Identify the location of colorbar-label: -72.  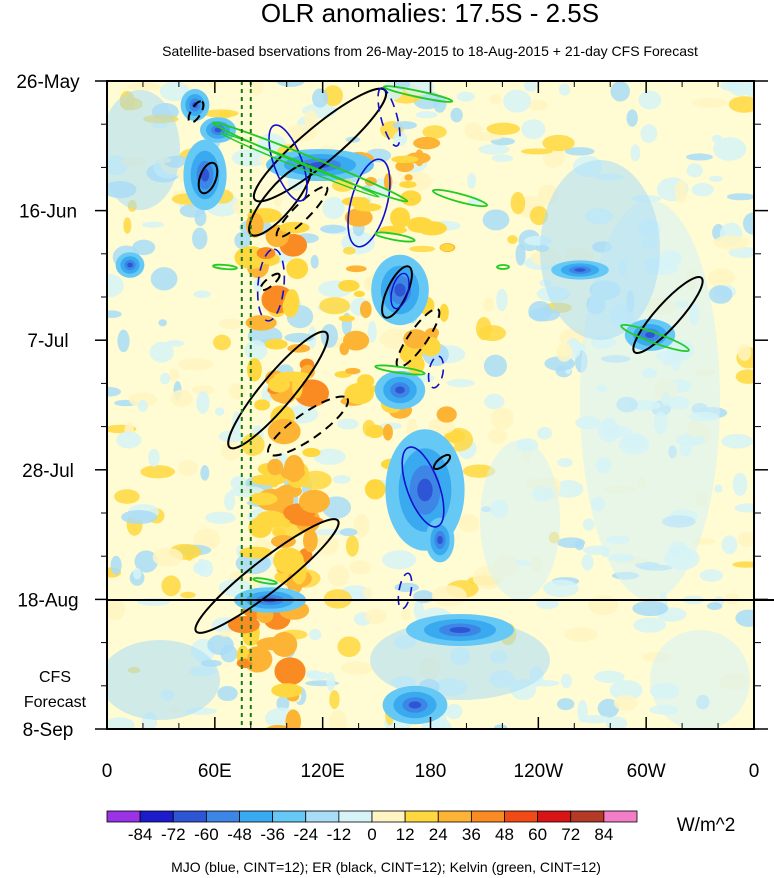
(173, 834).